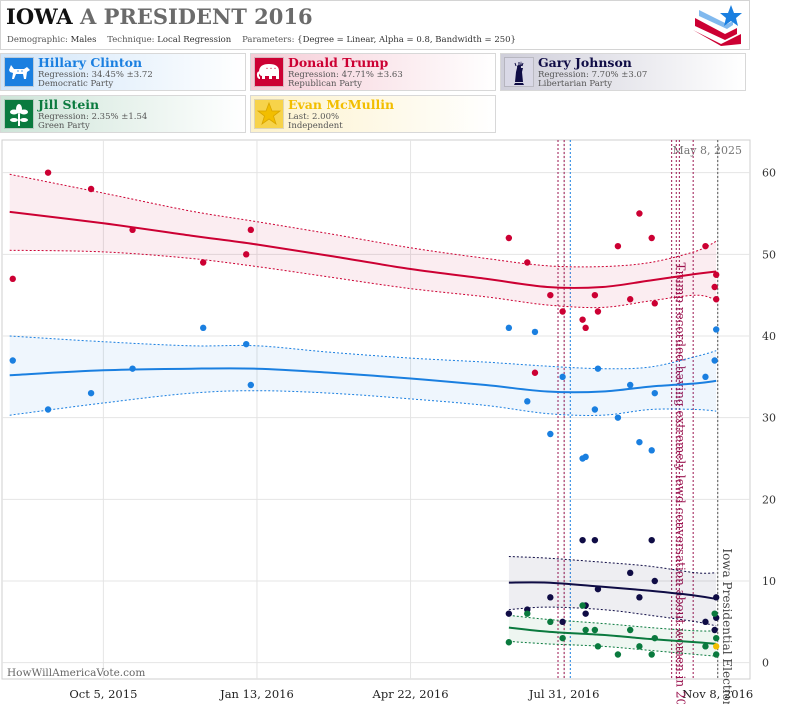 This screenshot has width=789, height=704. Describe the element at coordinates (769, 254) in the screenshot. I see `y-tick-label: 50` at that location.